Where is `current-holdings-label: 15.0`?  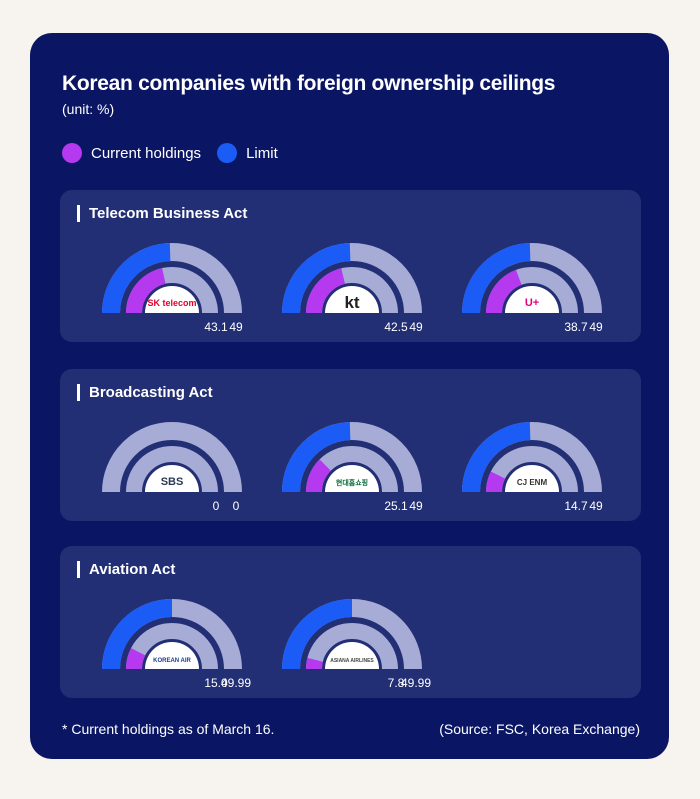
current-holdings-label: 15.0 is located at coordinates (216, 683).